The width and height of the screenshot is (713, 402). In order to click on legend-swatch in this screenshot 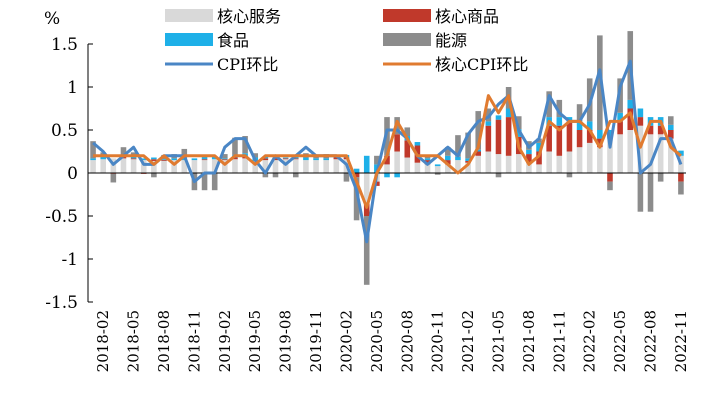, I will do `click(189, 39)`.